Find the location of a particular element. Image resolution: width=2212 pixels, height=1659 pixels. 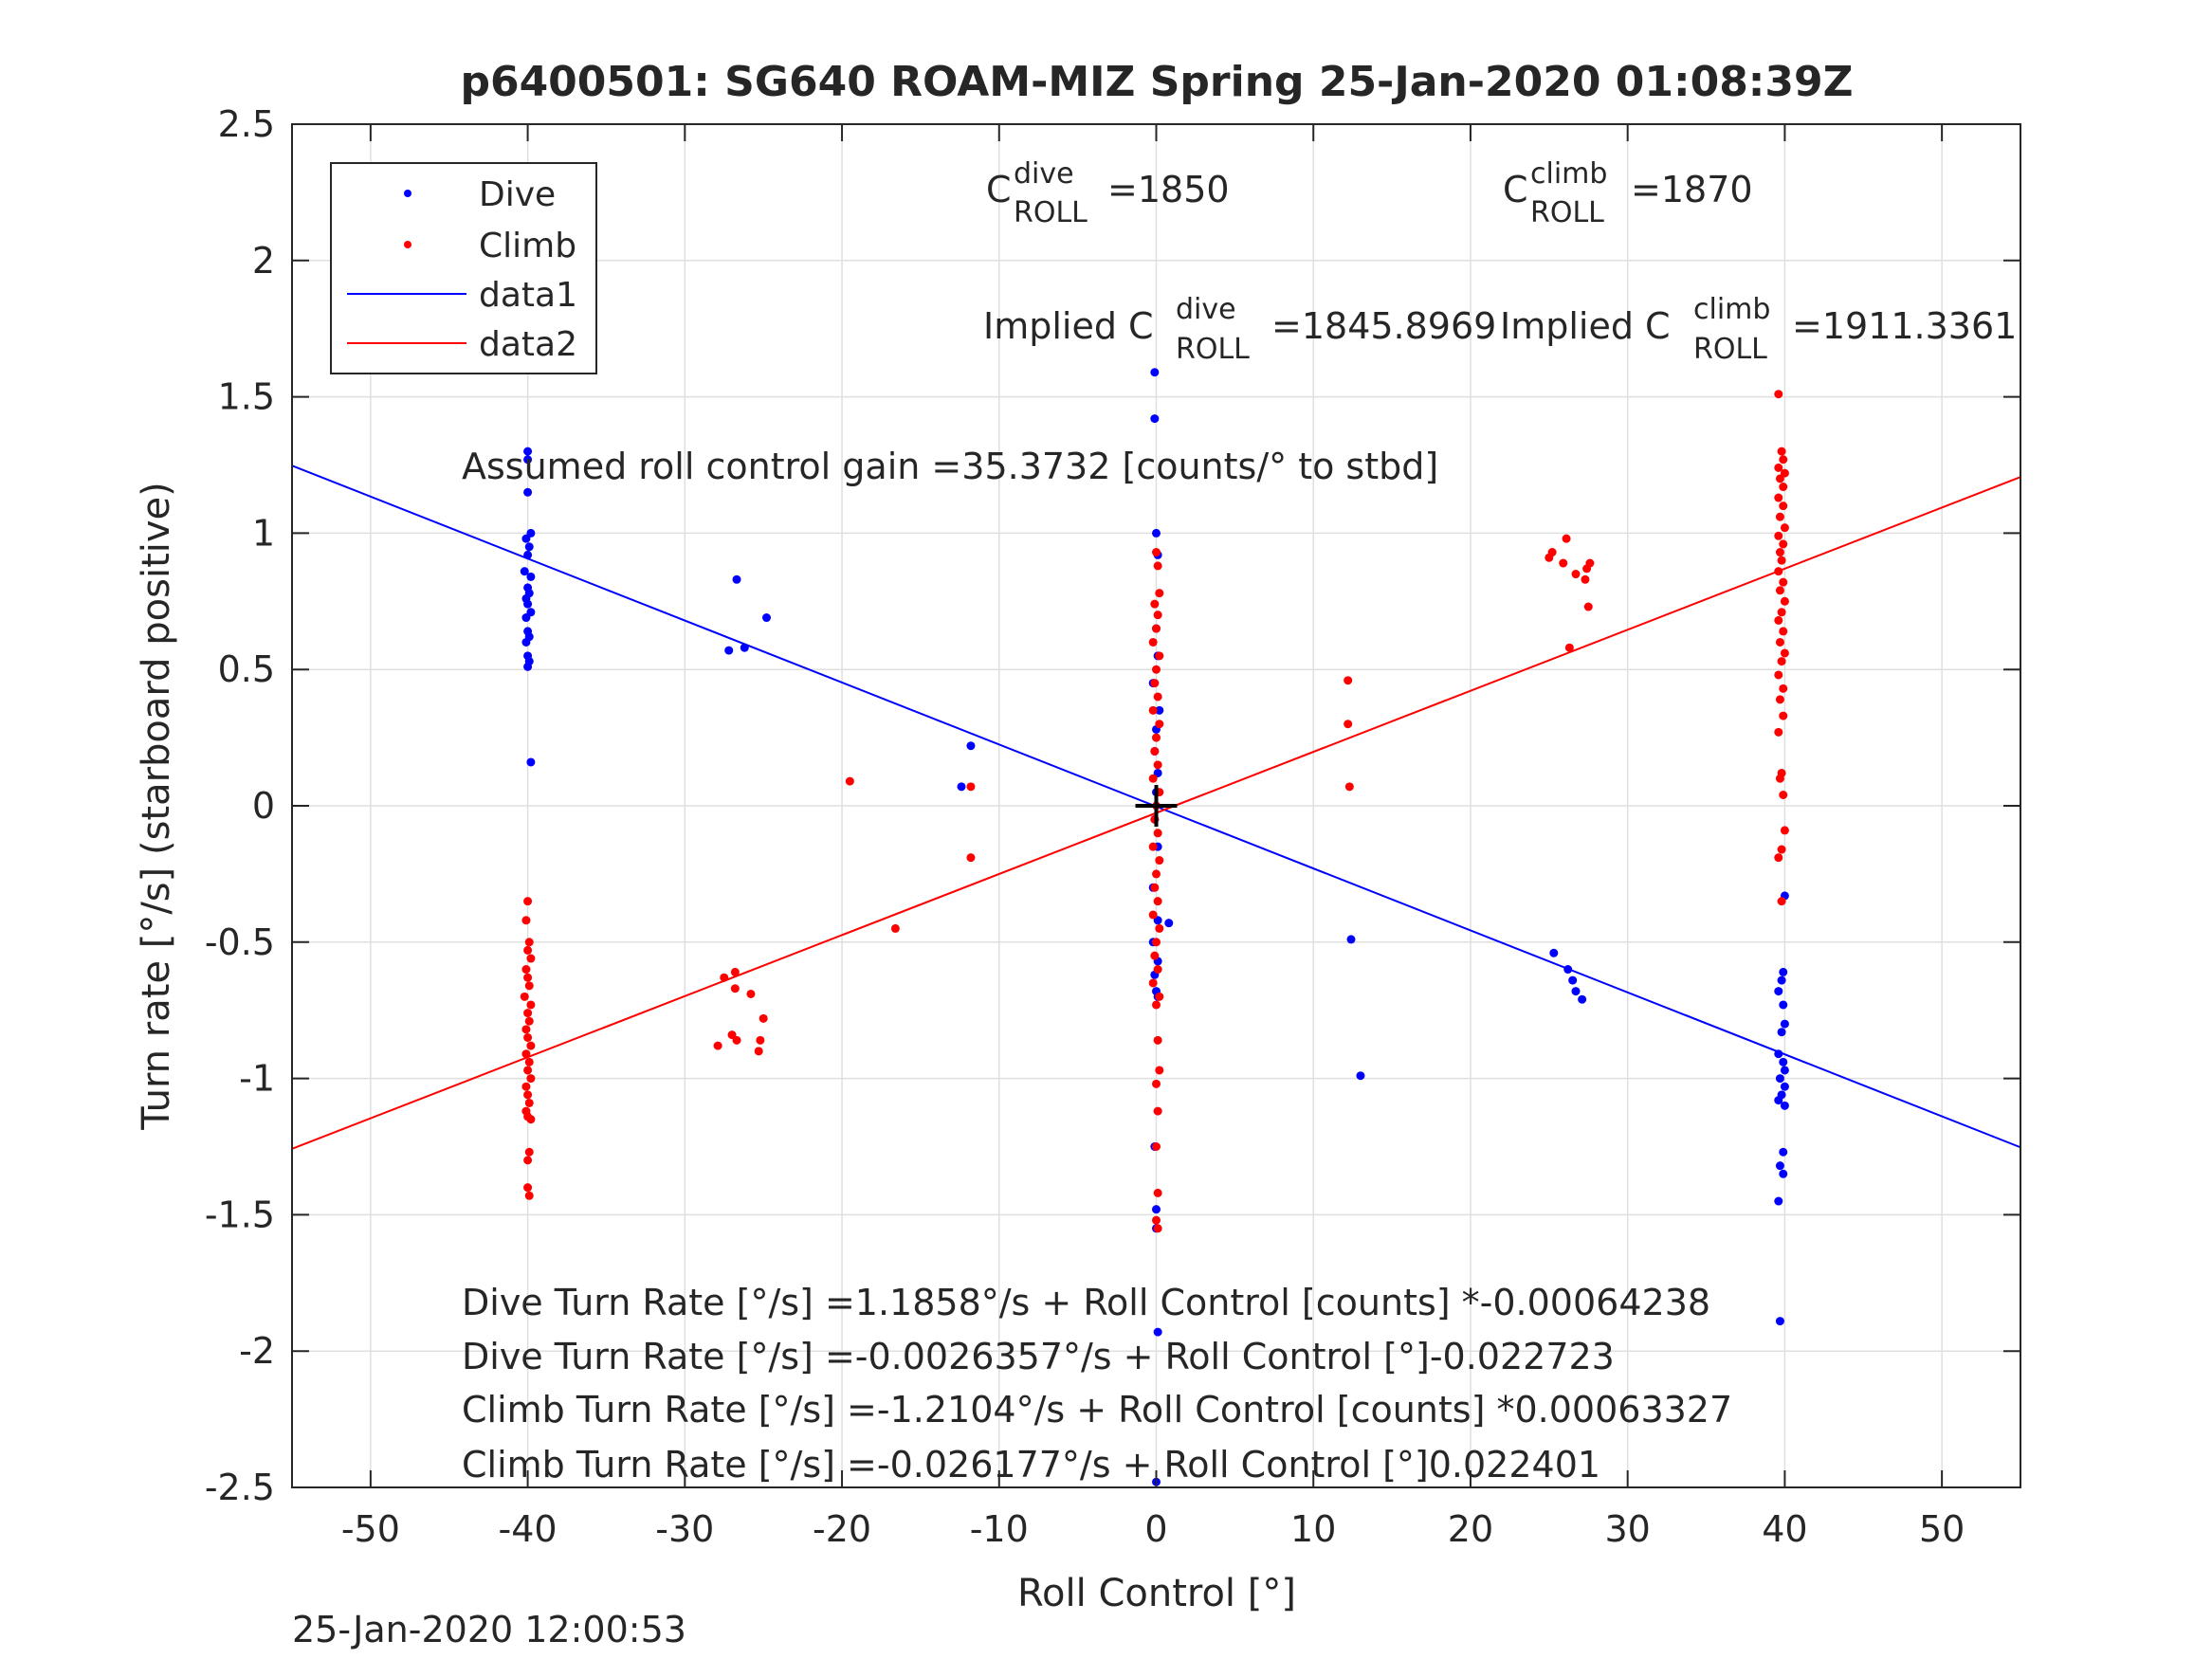

svg-text: C is located at coordinates (999, 189).